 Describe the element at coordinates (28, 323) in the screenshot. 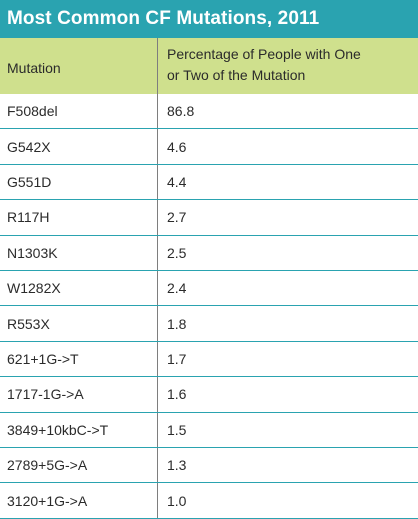

I see `mutation-cell: R553X` at that location.